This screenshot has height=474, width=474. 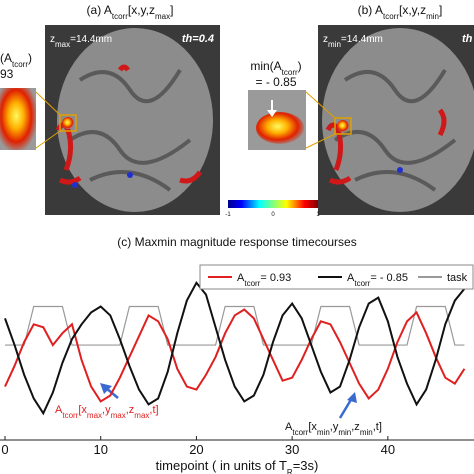 What do you see at coordinates (265, 66) in the screenshot?
I see `zoom-label-part: min(A` at bounding box center [265, 66].